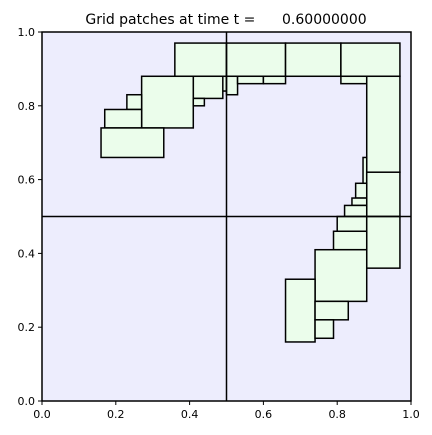 Image resolution: width=432 pixels, height=435 pixels. Describe the element at coordinates (337, 414) in the screenshot. I see `x-tick-label-5: 0.8` at that location.